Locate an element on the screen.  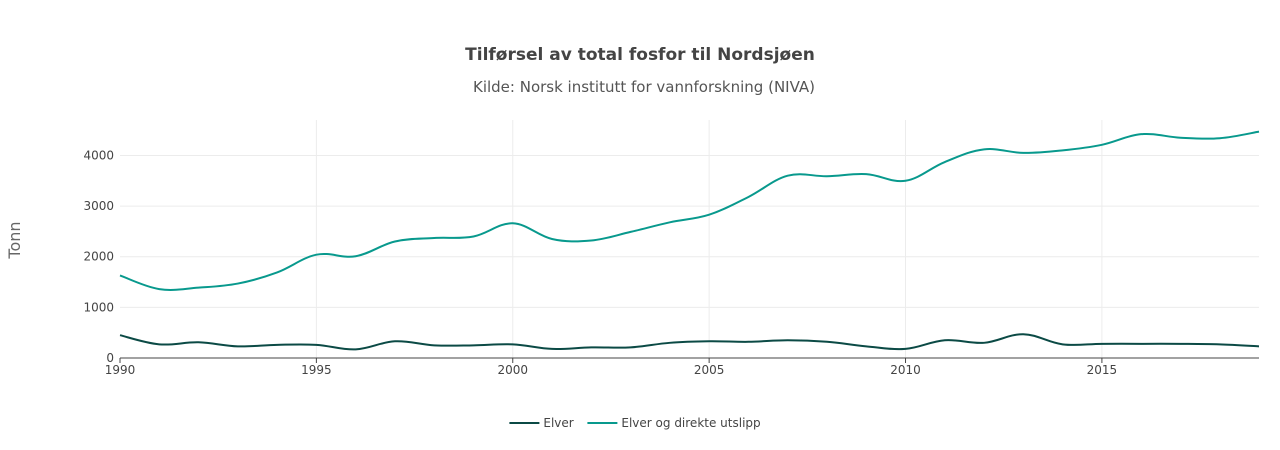
series-line-elver is located at coordinates (689, 342).